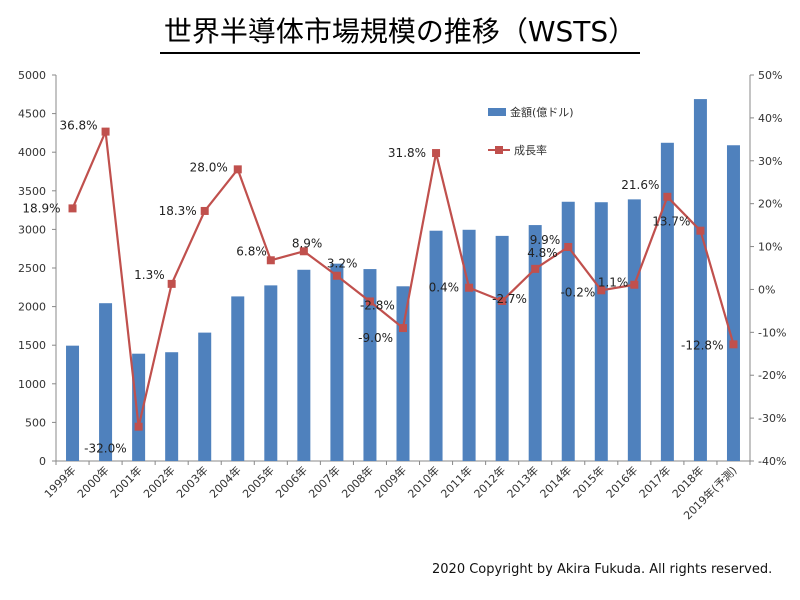 This screenshot has width=800, height=600. I want to click on growth-data-label: -2.7%, so click(509, 299).